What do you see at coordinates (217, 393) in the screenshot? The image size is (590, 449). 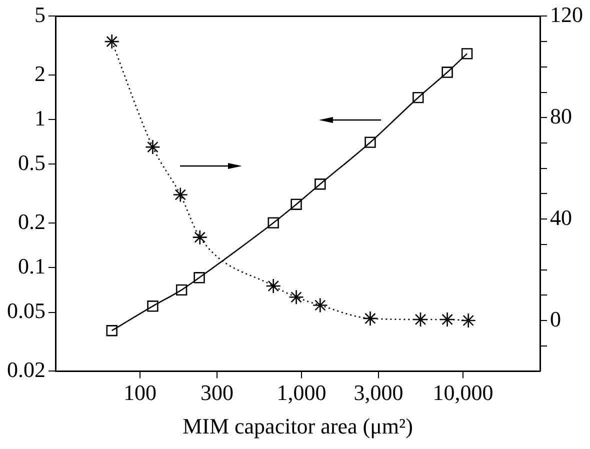 I see `x-tick-label: 300` at bounding box center [217, 393].